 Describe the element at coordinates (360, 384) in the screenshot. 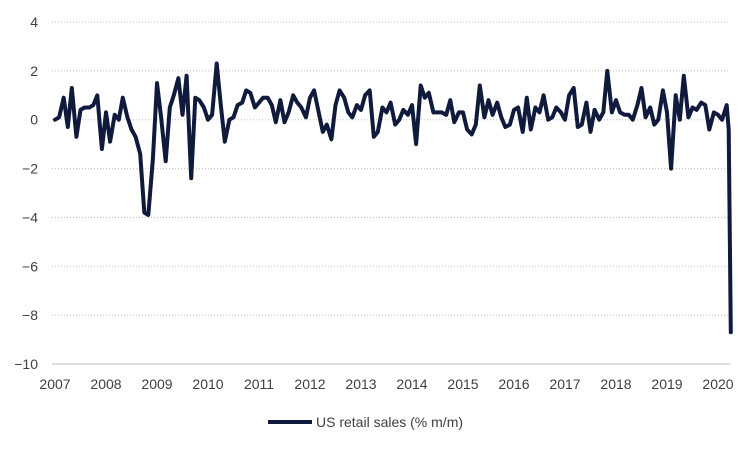

I see `x-tick-label: 2013` at that location.